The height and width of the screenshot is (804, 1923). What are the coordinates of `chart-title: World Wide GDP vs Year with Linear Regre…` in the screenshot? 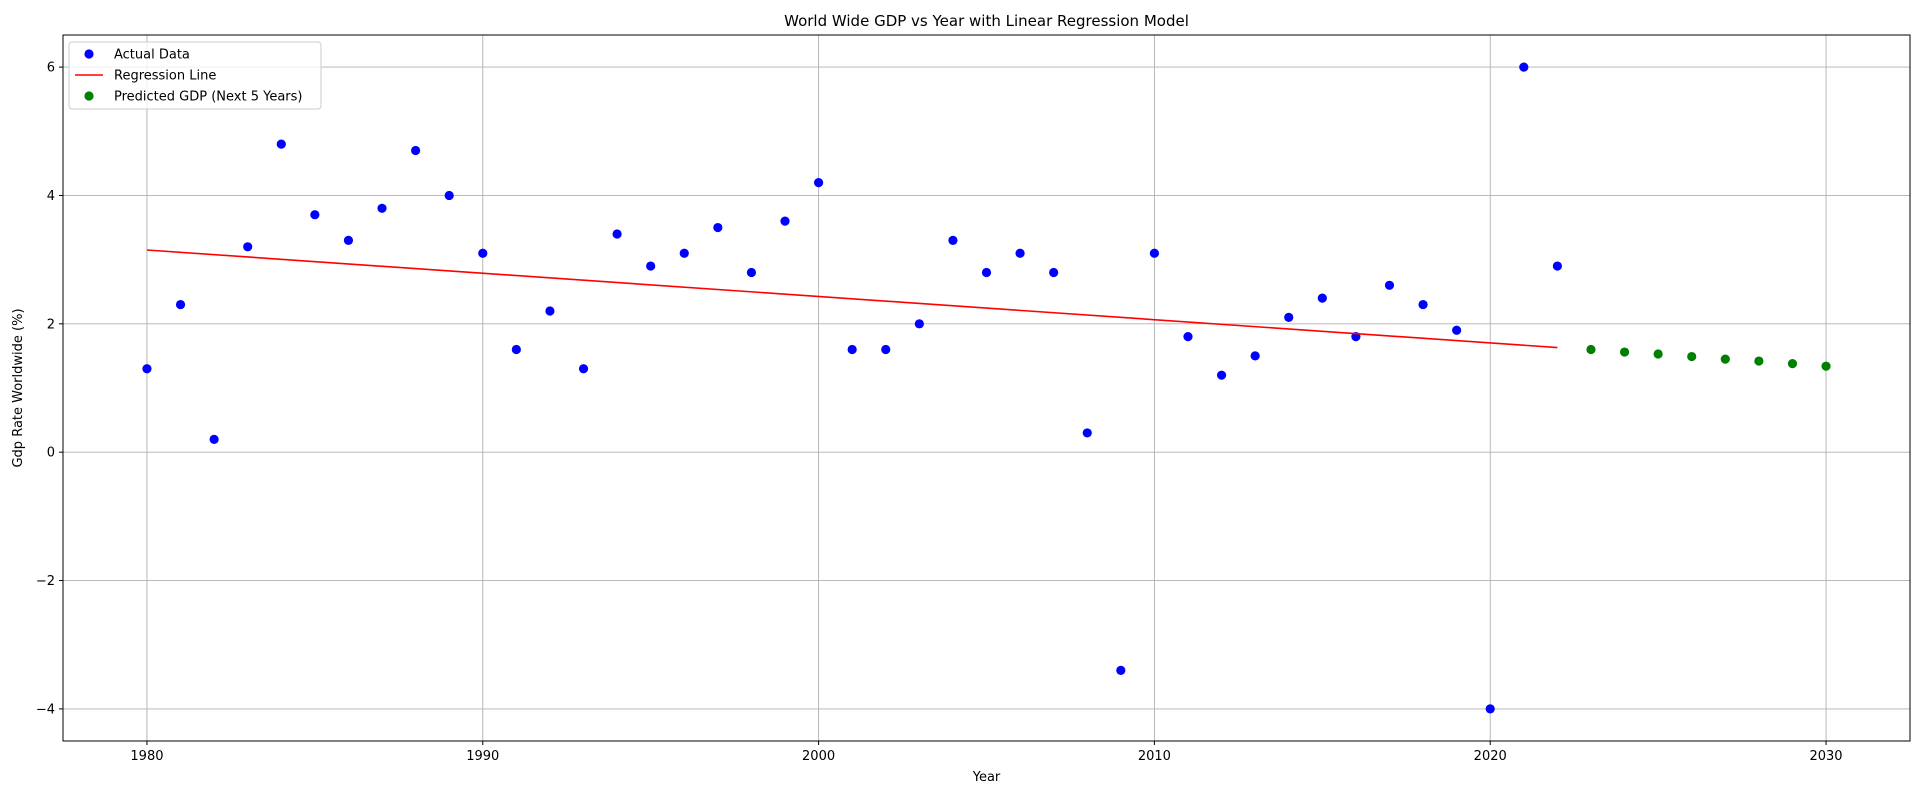 It's located at (986, 21).